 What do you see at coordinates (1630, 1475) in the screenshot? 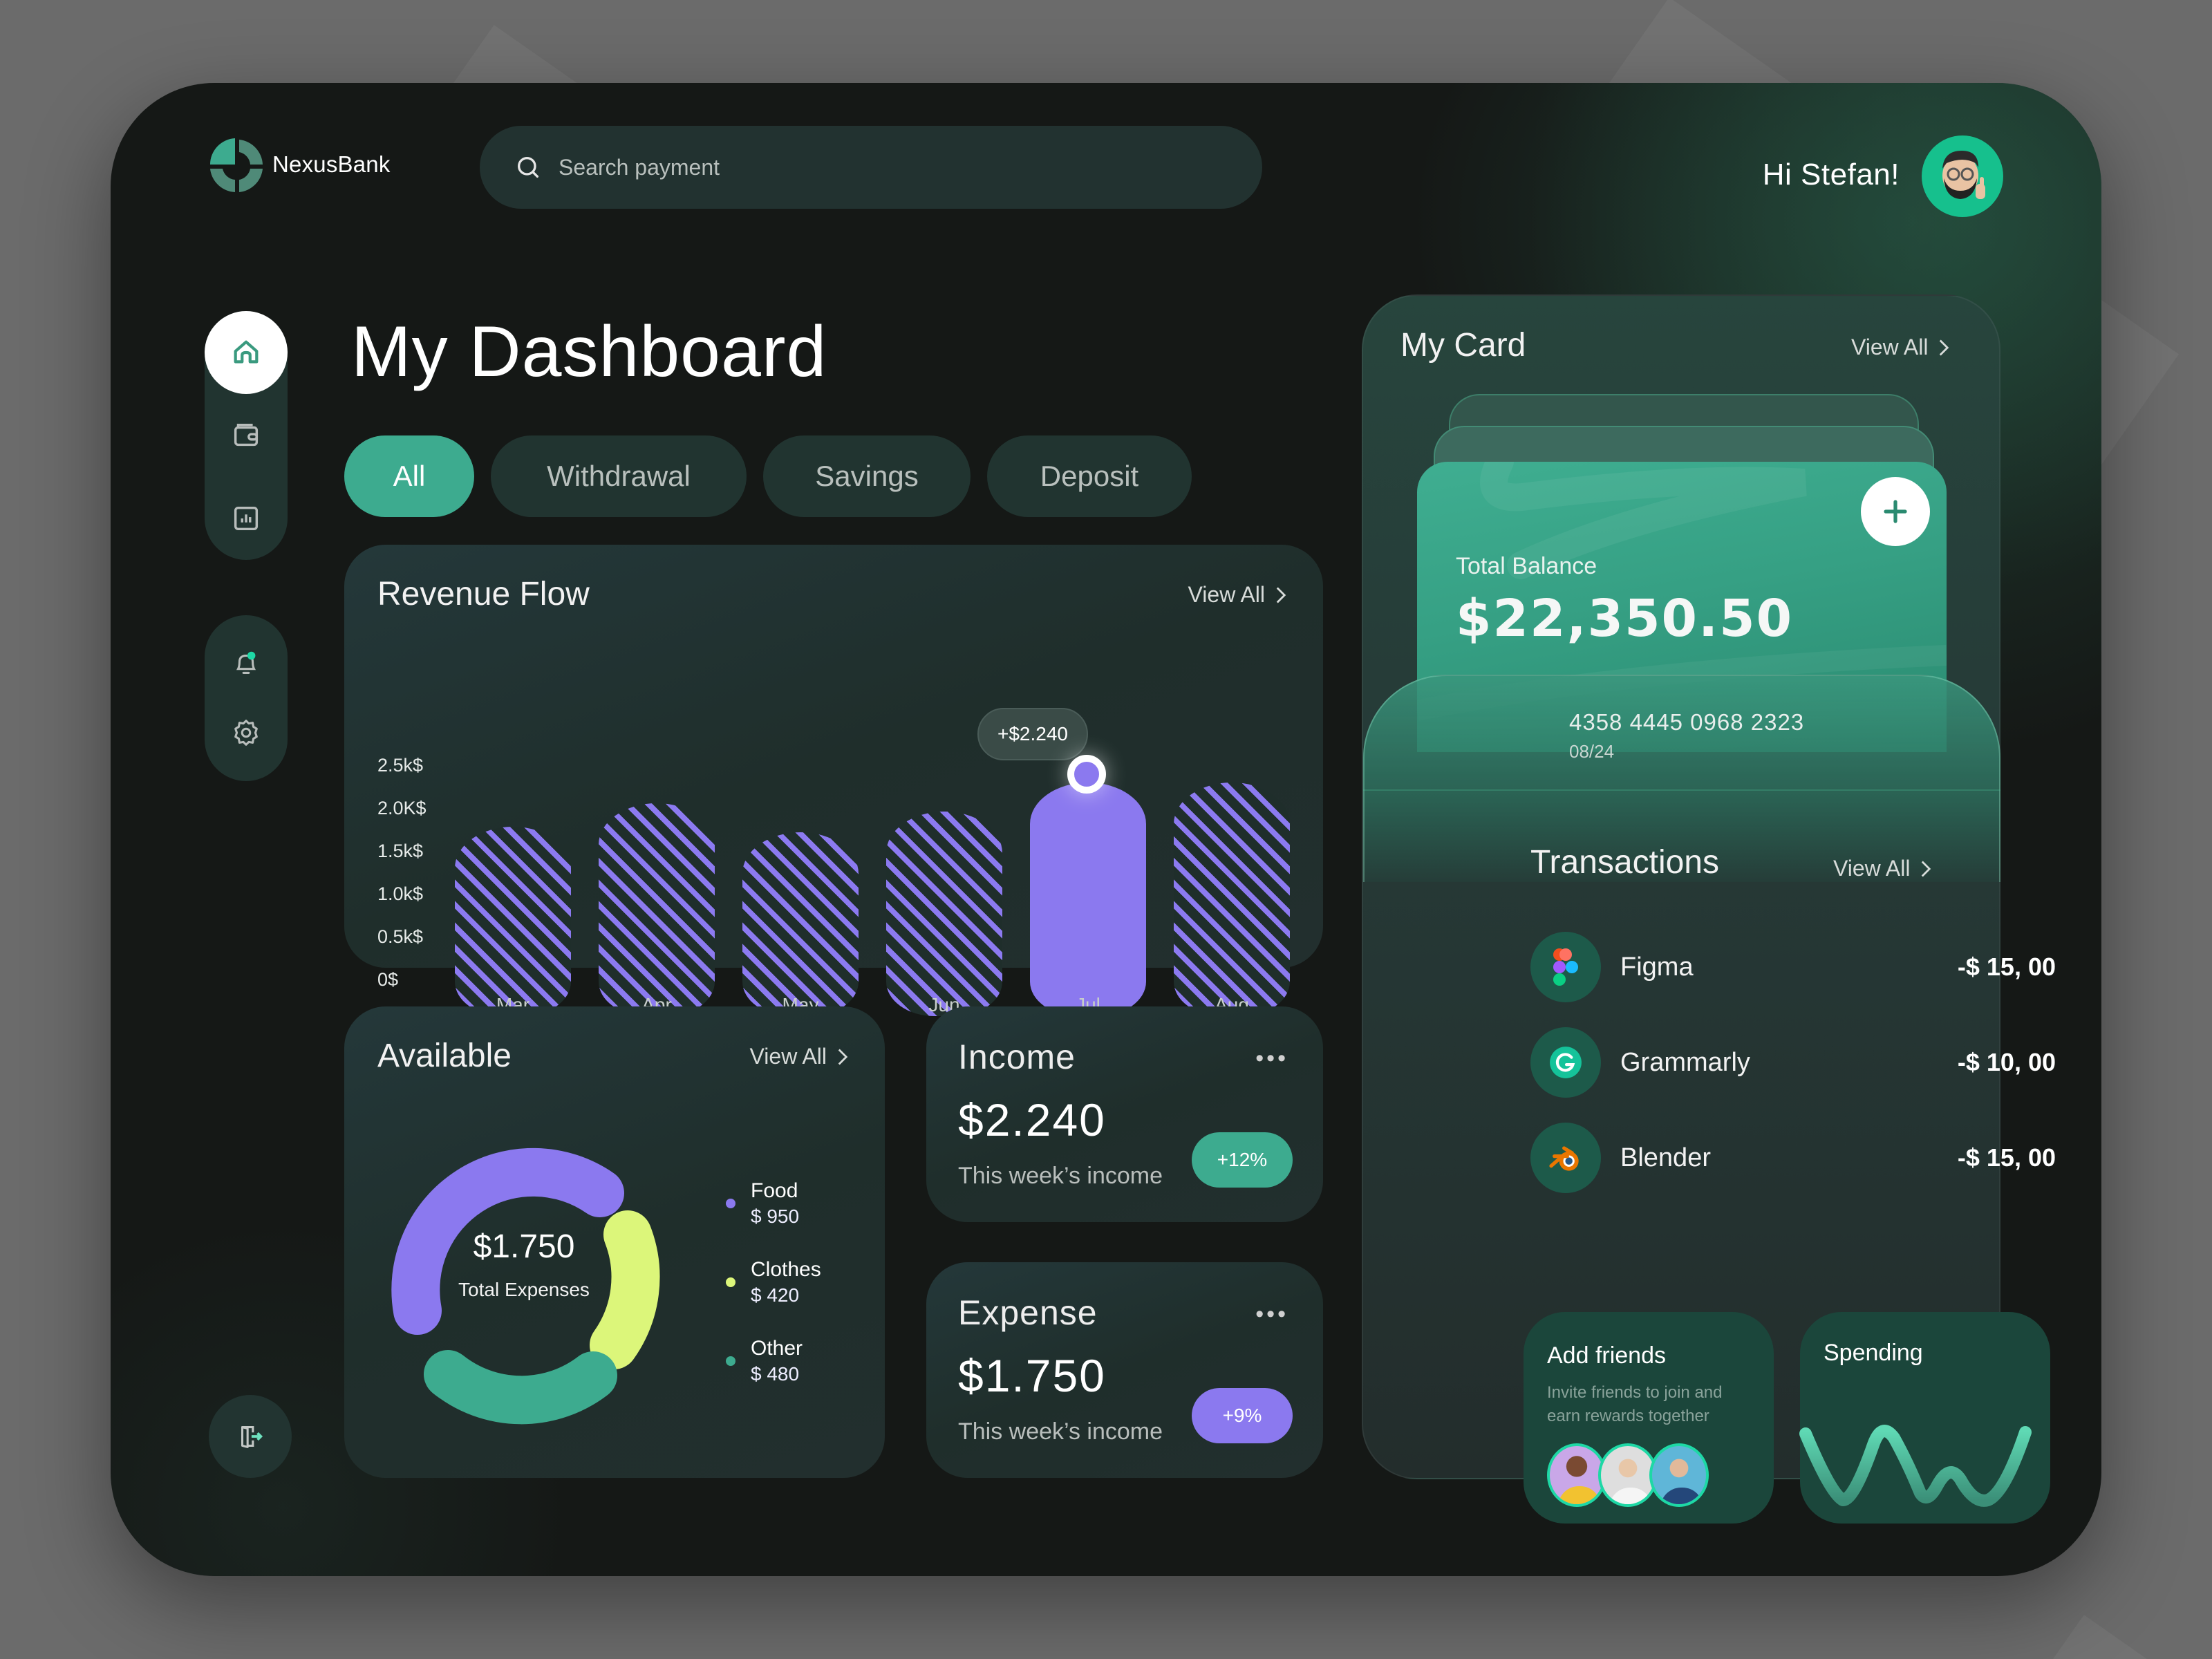
I see `friends-avatars` at bounding box center [1630, 1475].